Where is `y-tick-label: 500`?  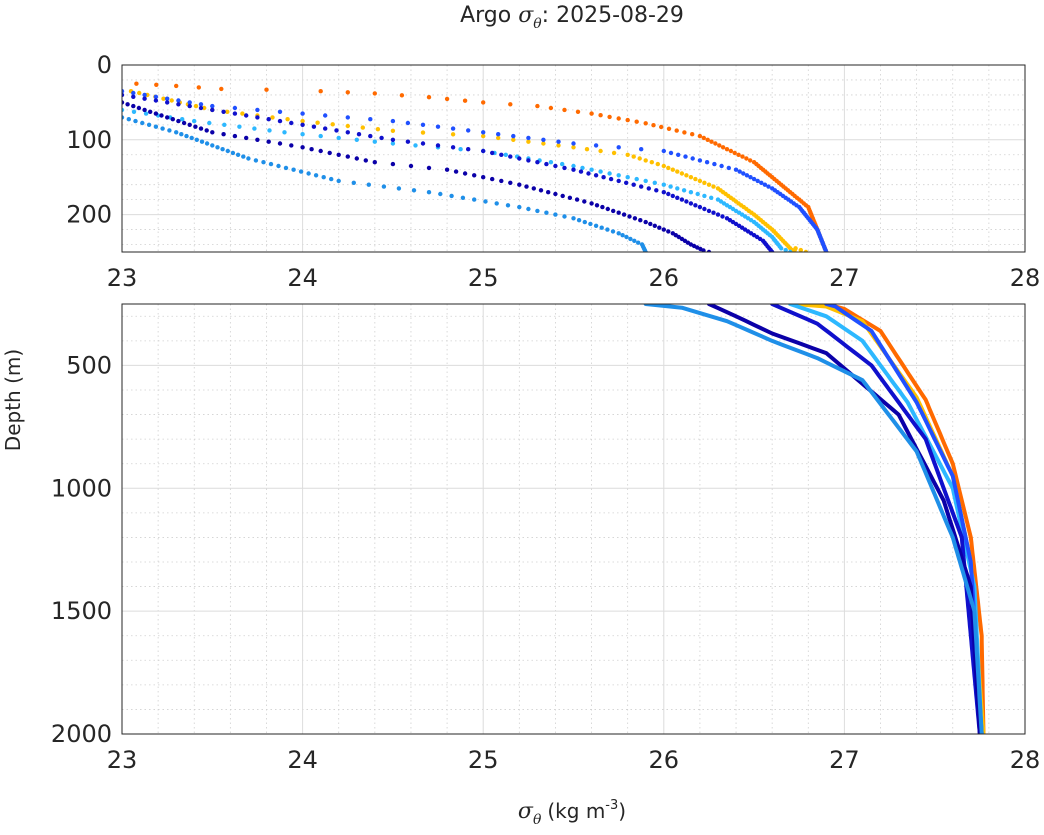
y-tick-label: 500 is located at coordinates (89, 365).